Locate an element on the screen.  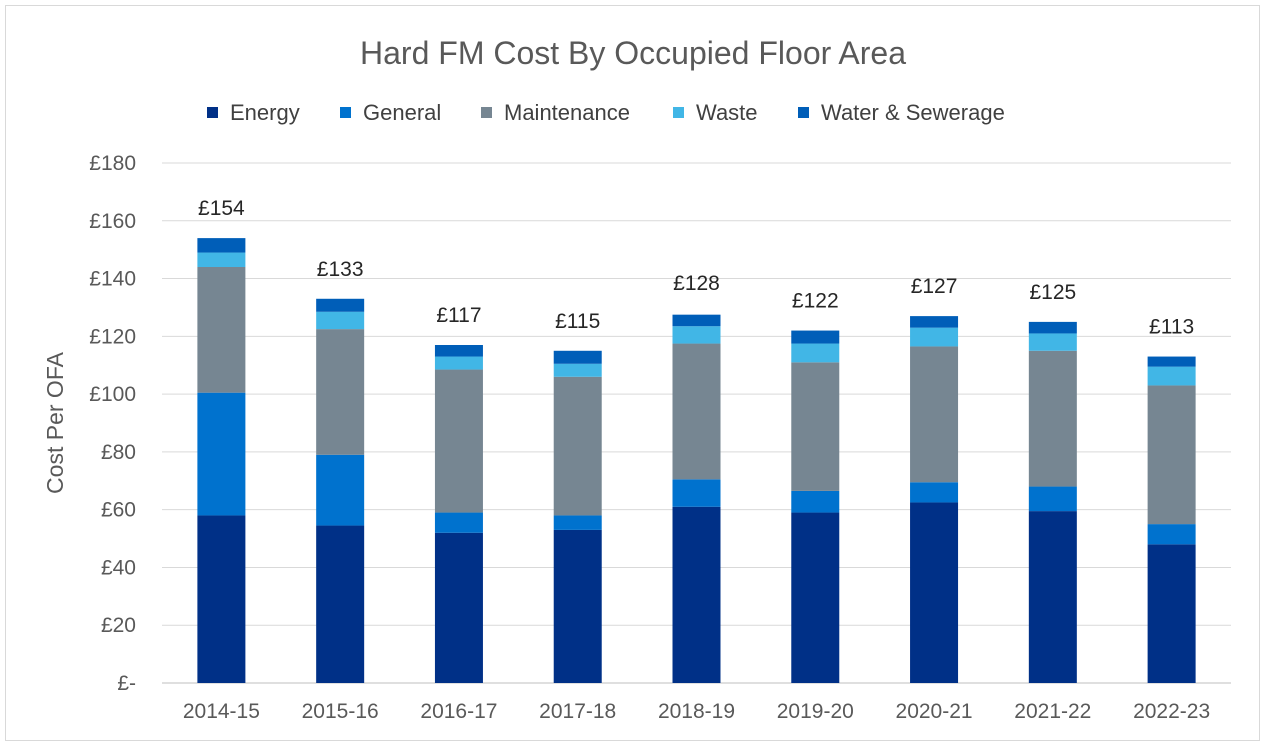
y-tick-label: £- is located at coordinates (126, 683).